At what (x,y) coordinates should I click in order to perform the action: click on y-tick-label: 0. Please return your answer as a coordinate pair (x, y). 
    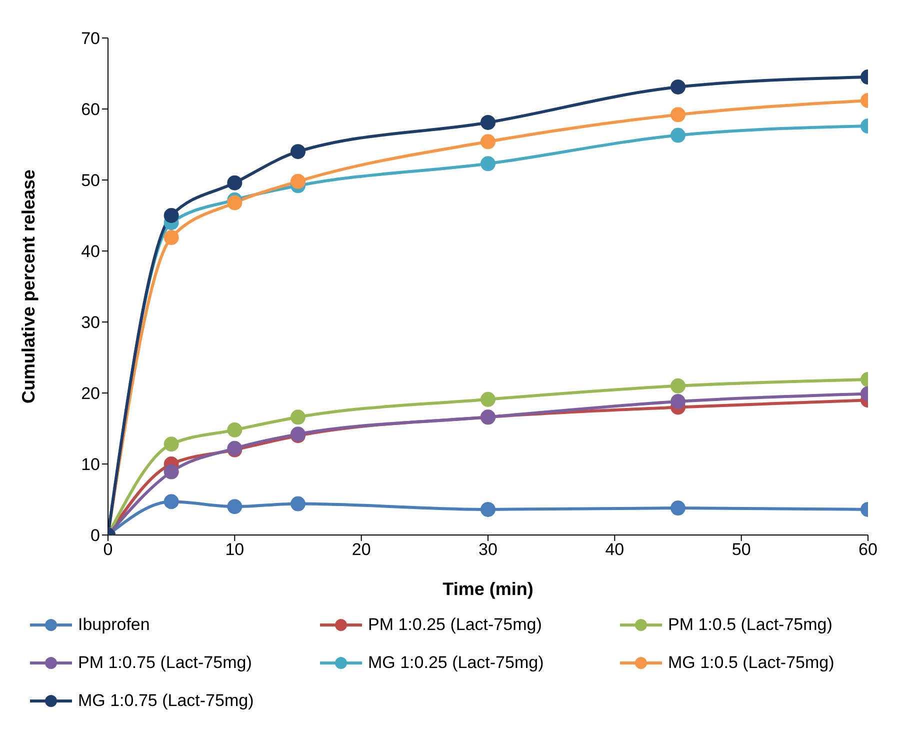
    Looking at the image, I should click on (95, 536).